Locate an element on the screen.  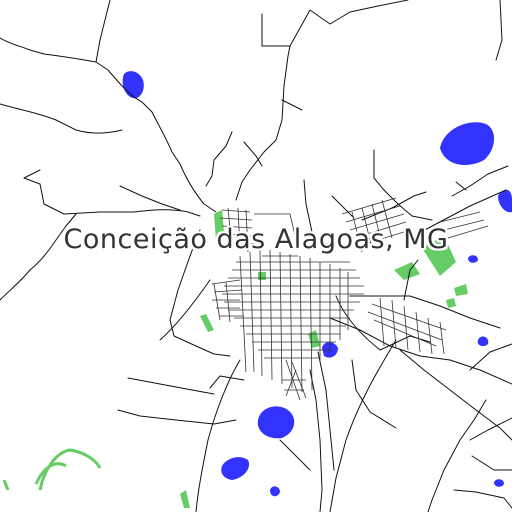
vegetation-strips is located at coordinates (52, 469).